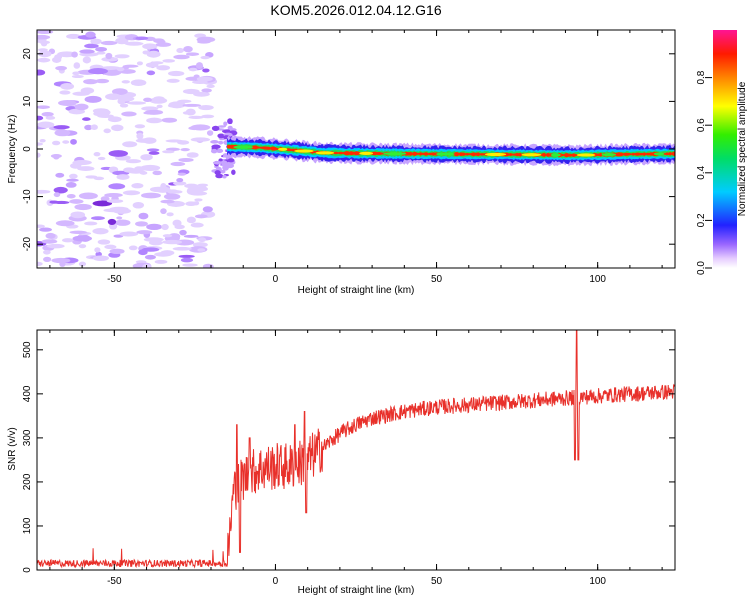 The width and height of the screenshot is (750, 600). What do you see at coordinates (701, 268) in the screenshot?
I see `colorbar-tick-label: 0.0` at bounding box center [701, 268].